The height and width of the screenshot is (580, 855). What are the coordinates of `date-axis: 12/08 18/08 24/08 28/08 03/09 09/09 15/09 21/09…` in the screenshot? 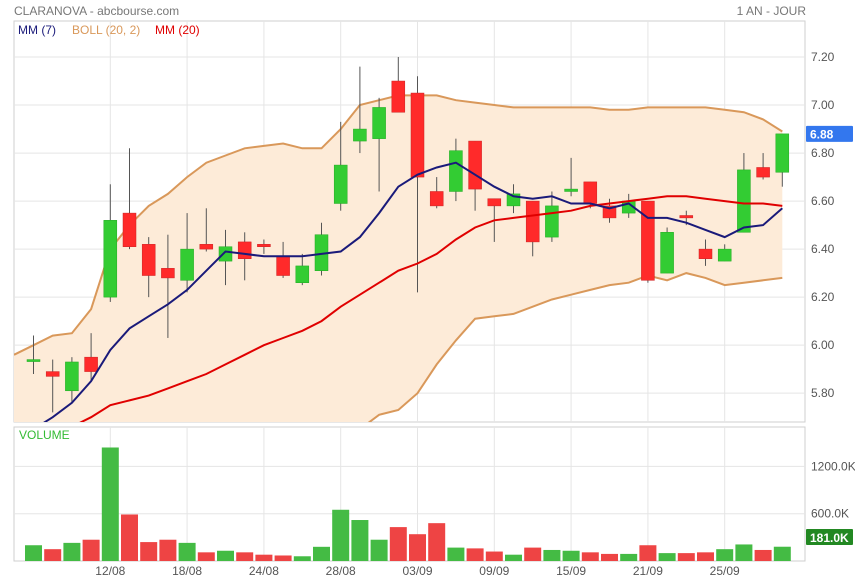 It's located at (417, 571).